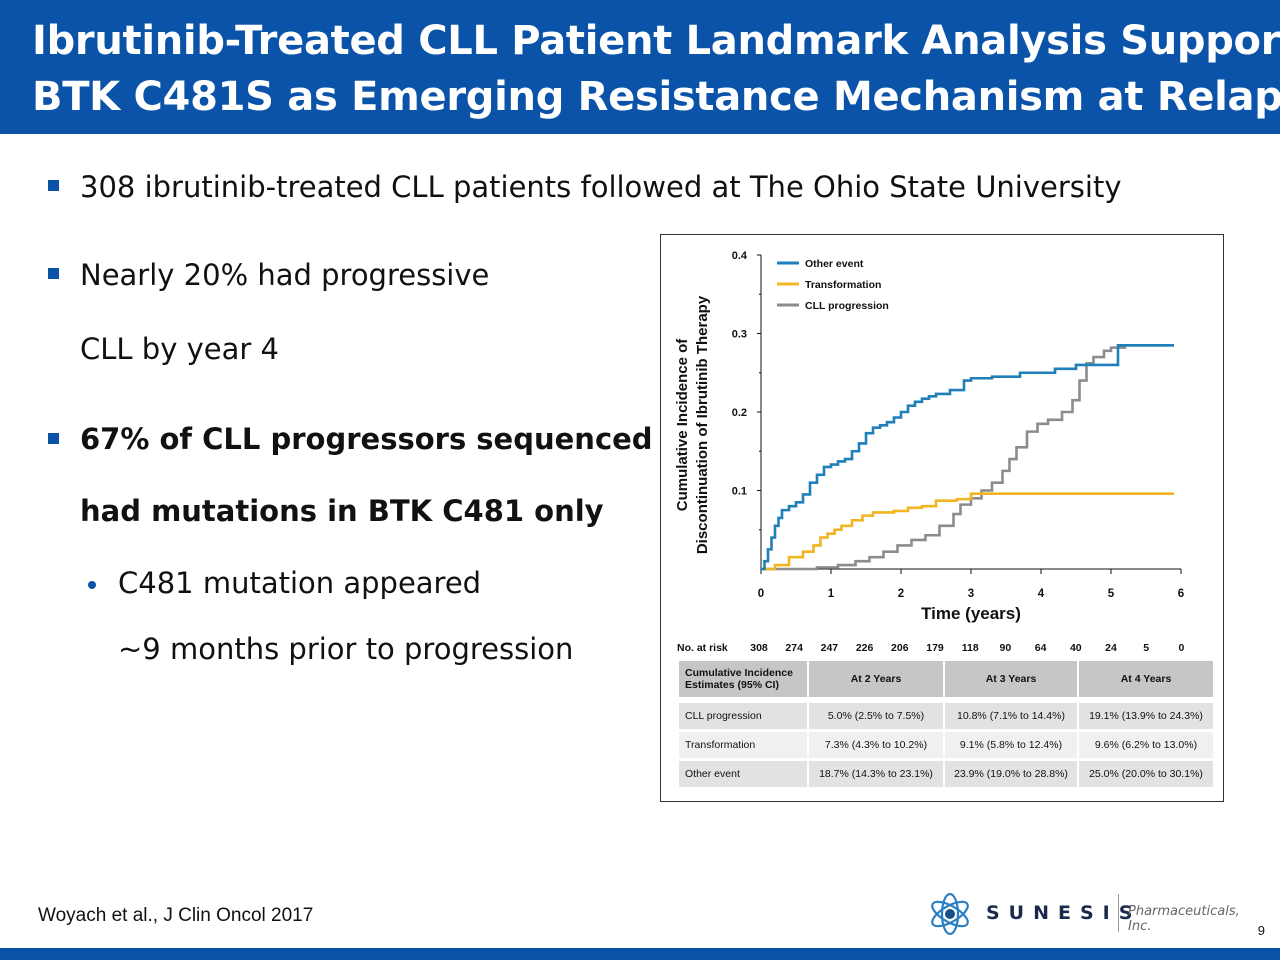  I want to click on at-risk-value: 24, so click(1111, 648).